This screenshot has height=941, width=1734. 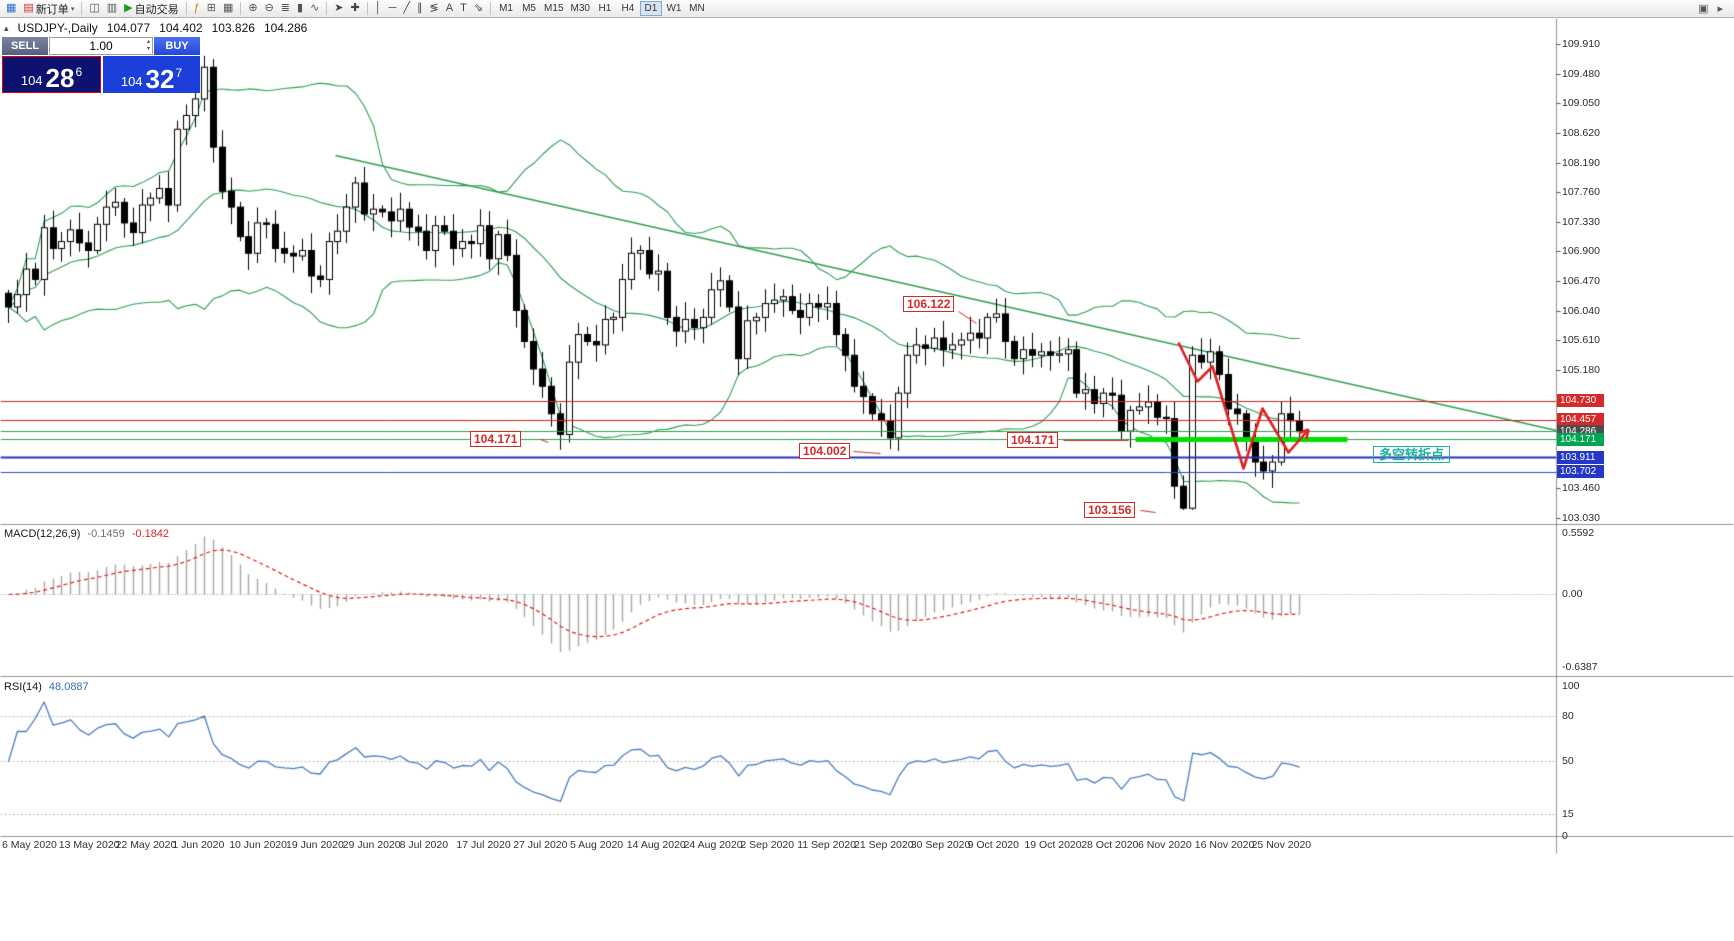 I want to click on candlestick-chart-icon: ▮, so click(x=300, y=8).